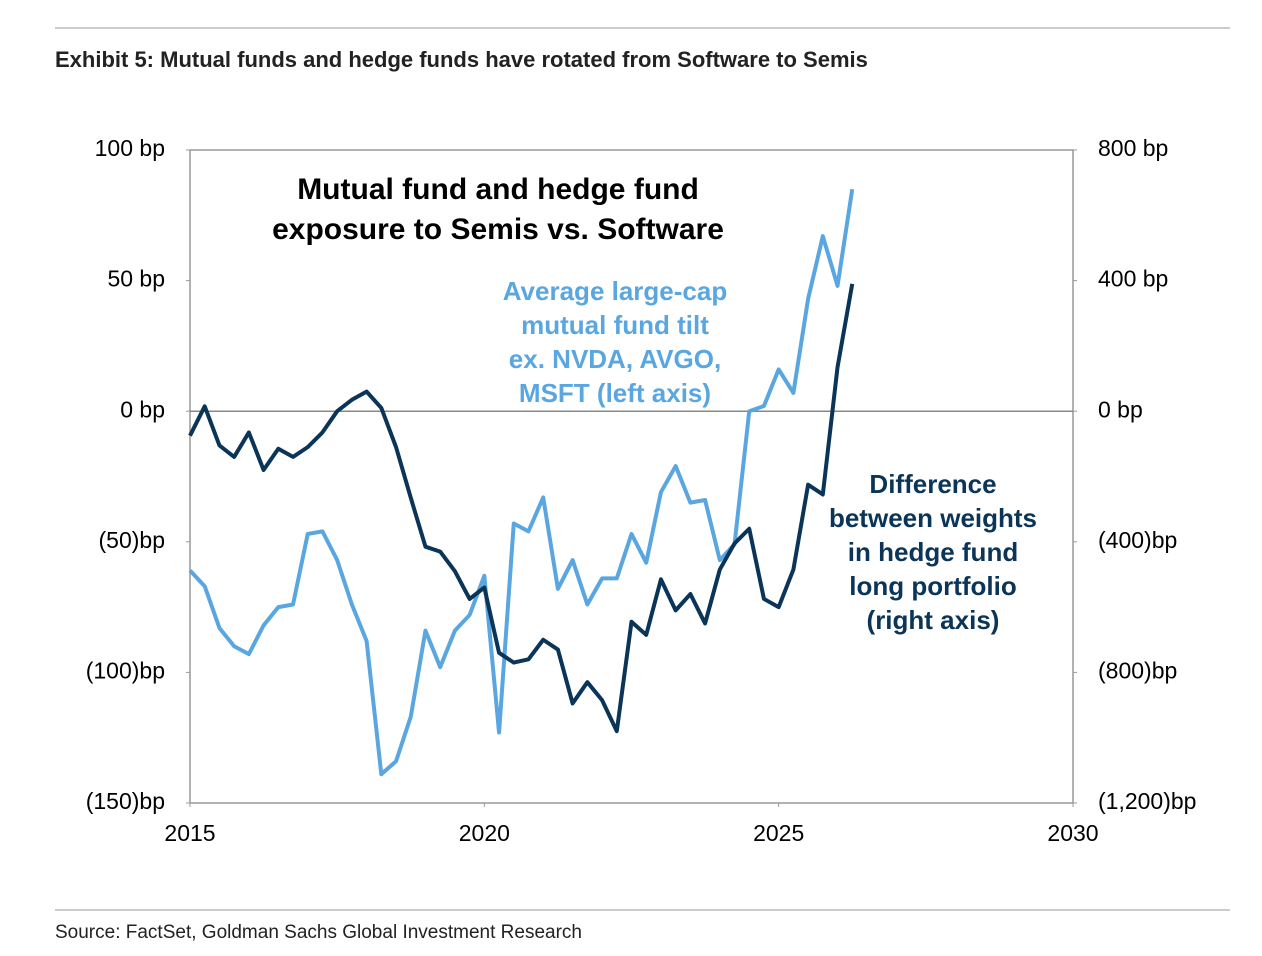 Image resolution: width=1262 pixels, height=956 pixels. I want to click on annotation: MSFT (left axis), so click(615, 393).